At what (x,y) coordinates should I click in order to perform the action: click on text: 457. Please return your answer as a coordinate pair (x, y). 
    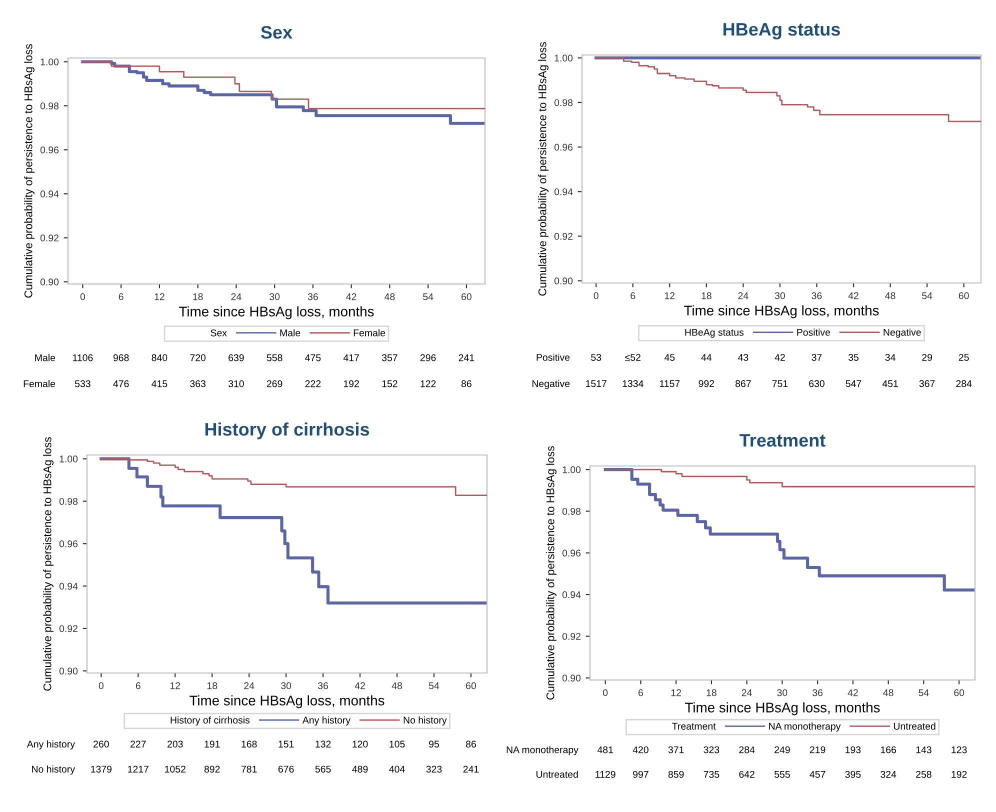
    Looking at the image, I should click on (818, 774).